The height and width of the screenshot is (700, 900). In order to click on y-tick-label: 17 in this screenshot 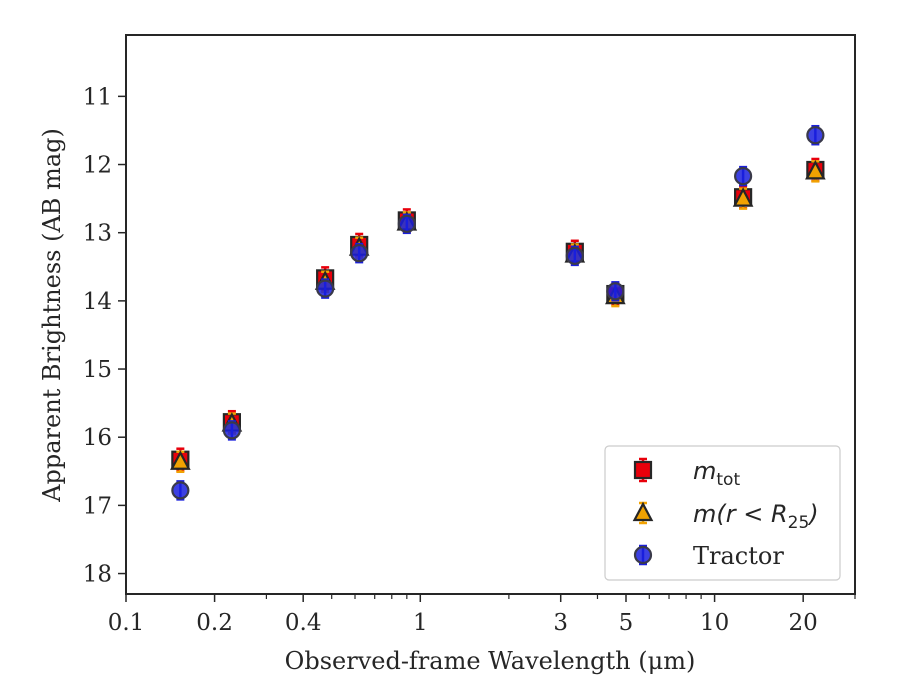, I will do `click(97, 506)`.